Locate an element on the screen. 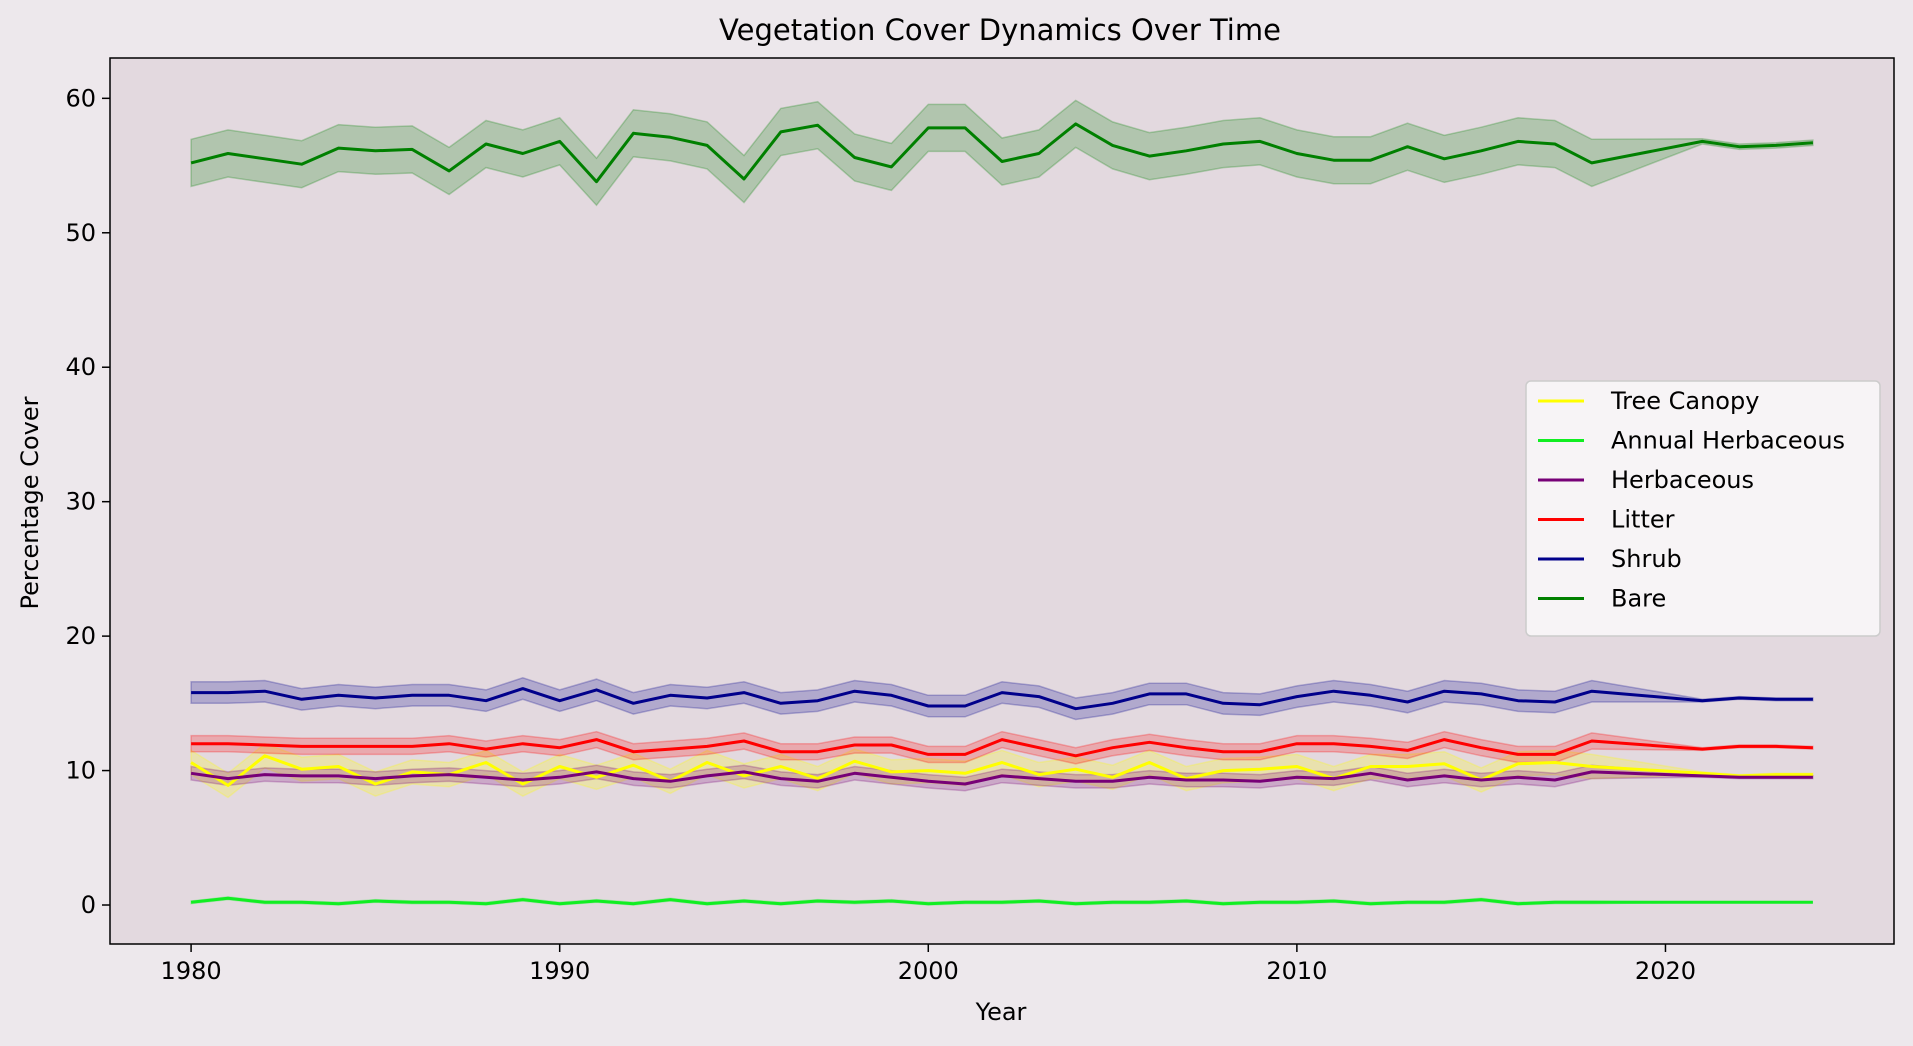 Image resolution: width=1913 pixels, height=1046 pixels. y-axis: 0 10 20 30 40 50 60 is located at coordinates (87, 501).